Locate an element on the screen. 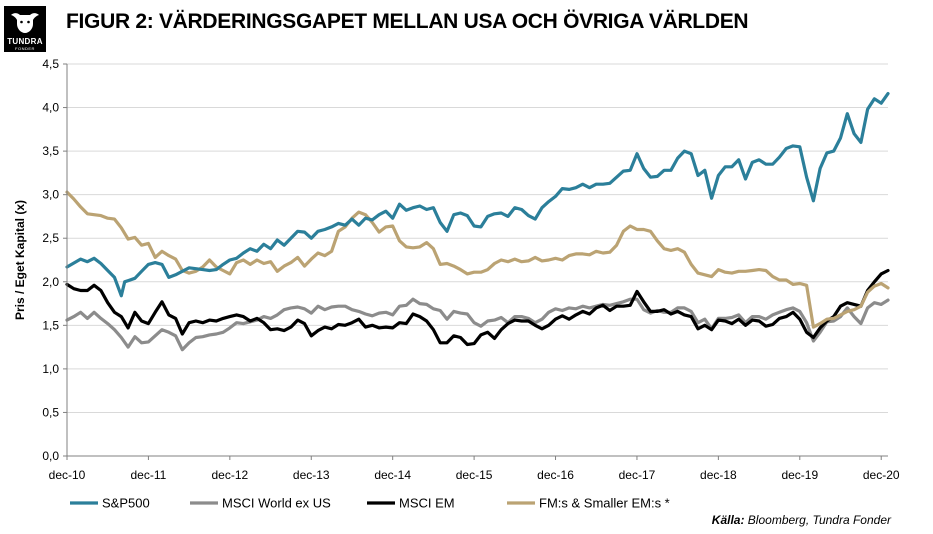 This screenshot has height=534, width=933. y-tick-label: 2,5 is located at coordinates (50, 238).